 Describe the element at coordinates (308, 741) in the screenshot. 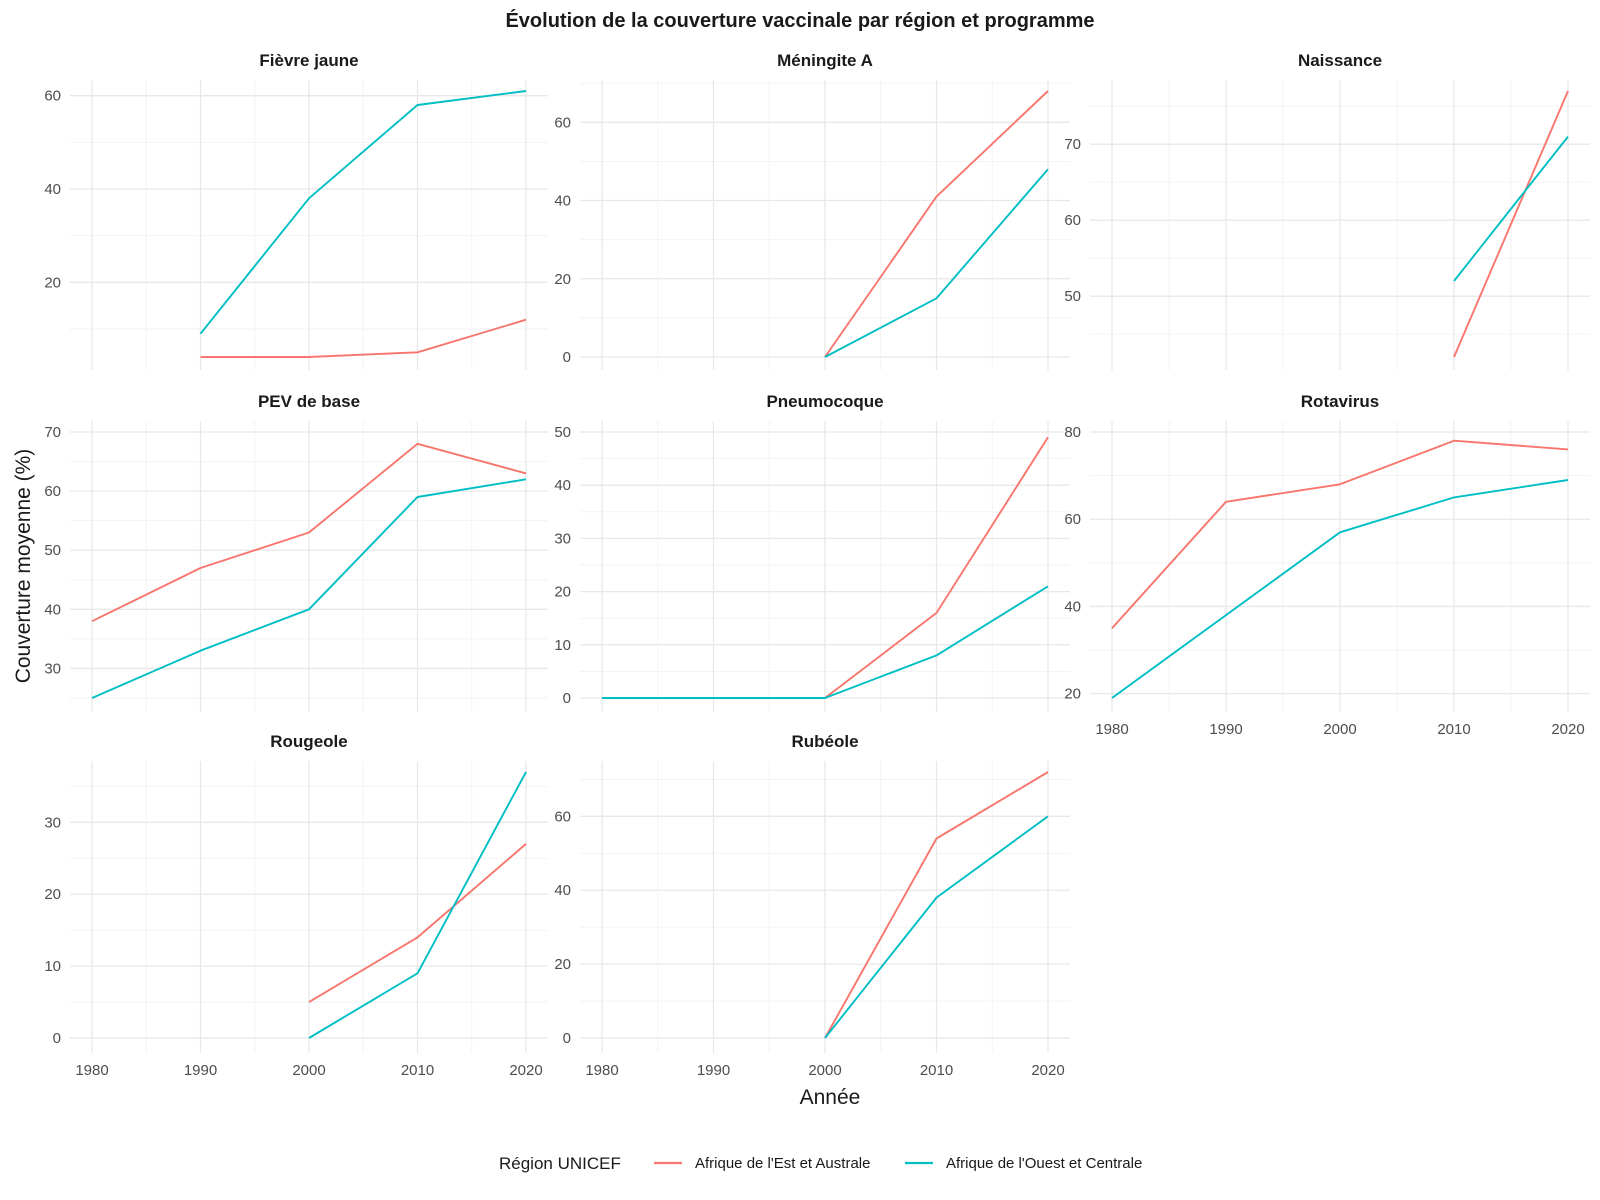

I see `panel-title: Rougeole` at that location.